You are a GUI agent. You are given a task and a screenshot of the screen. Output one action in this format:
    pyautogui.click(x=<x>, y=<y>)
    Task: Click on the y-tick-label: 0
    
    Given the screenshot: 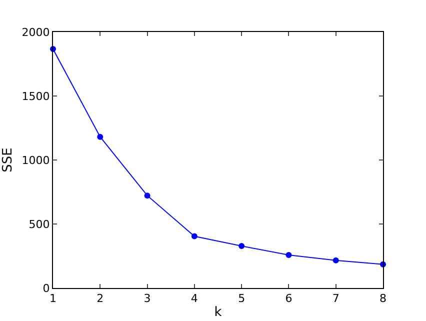 What is the action you would take?
    pyautogui.click(x=46, y=288)
    